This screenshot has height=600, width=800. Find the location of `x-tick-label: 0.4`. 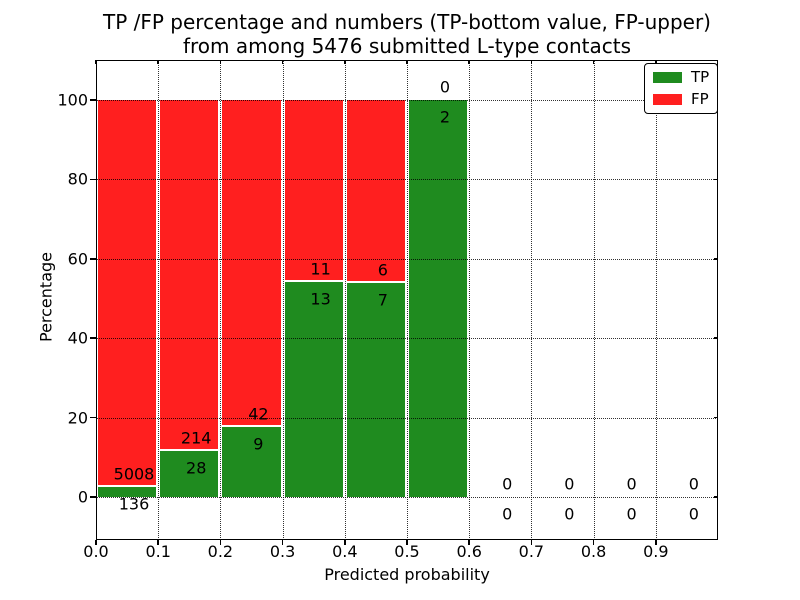

x-tick-label: 0.4 is located at coordinates (345, 551).